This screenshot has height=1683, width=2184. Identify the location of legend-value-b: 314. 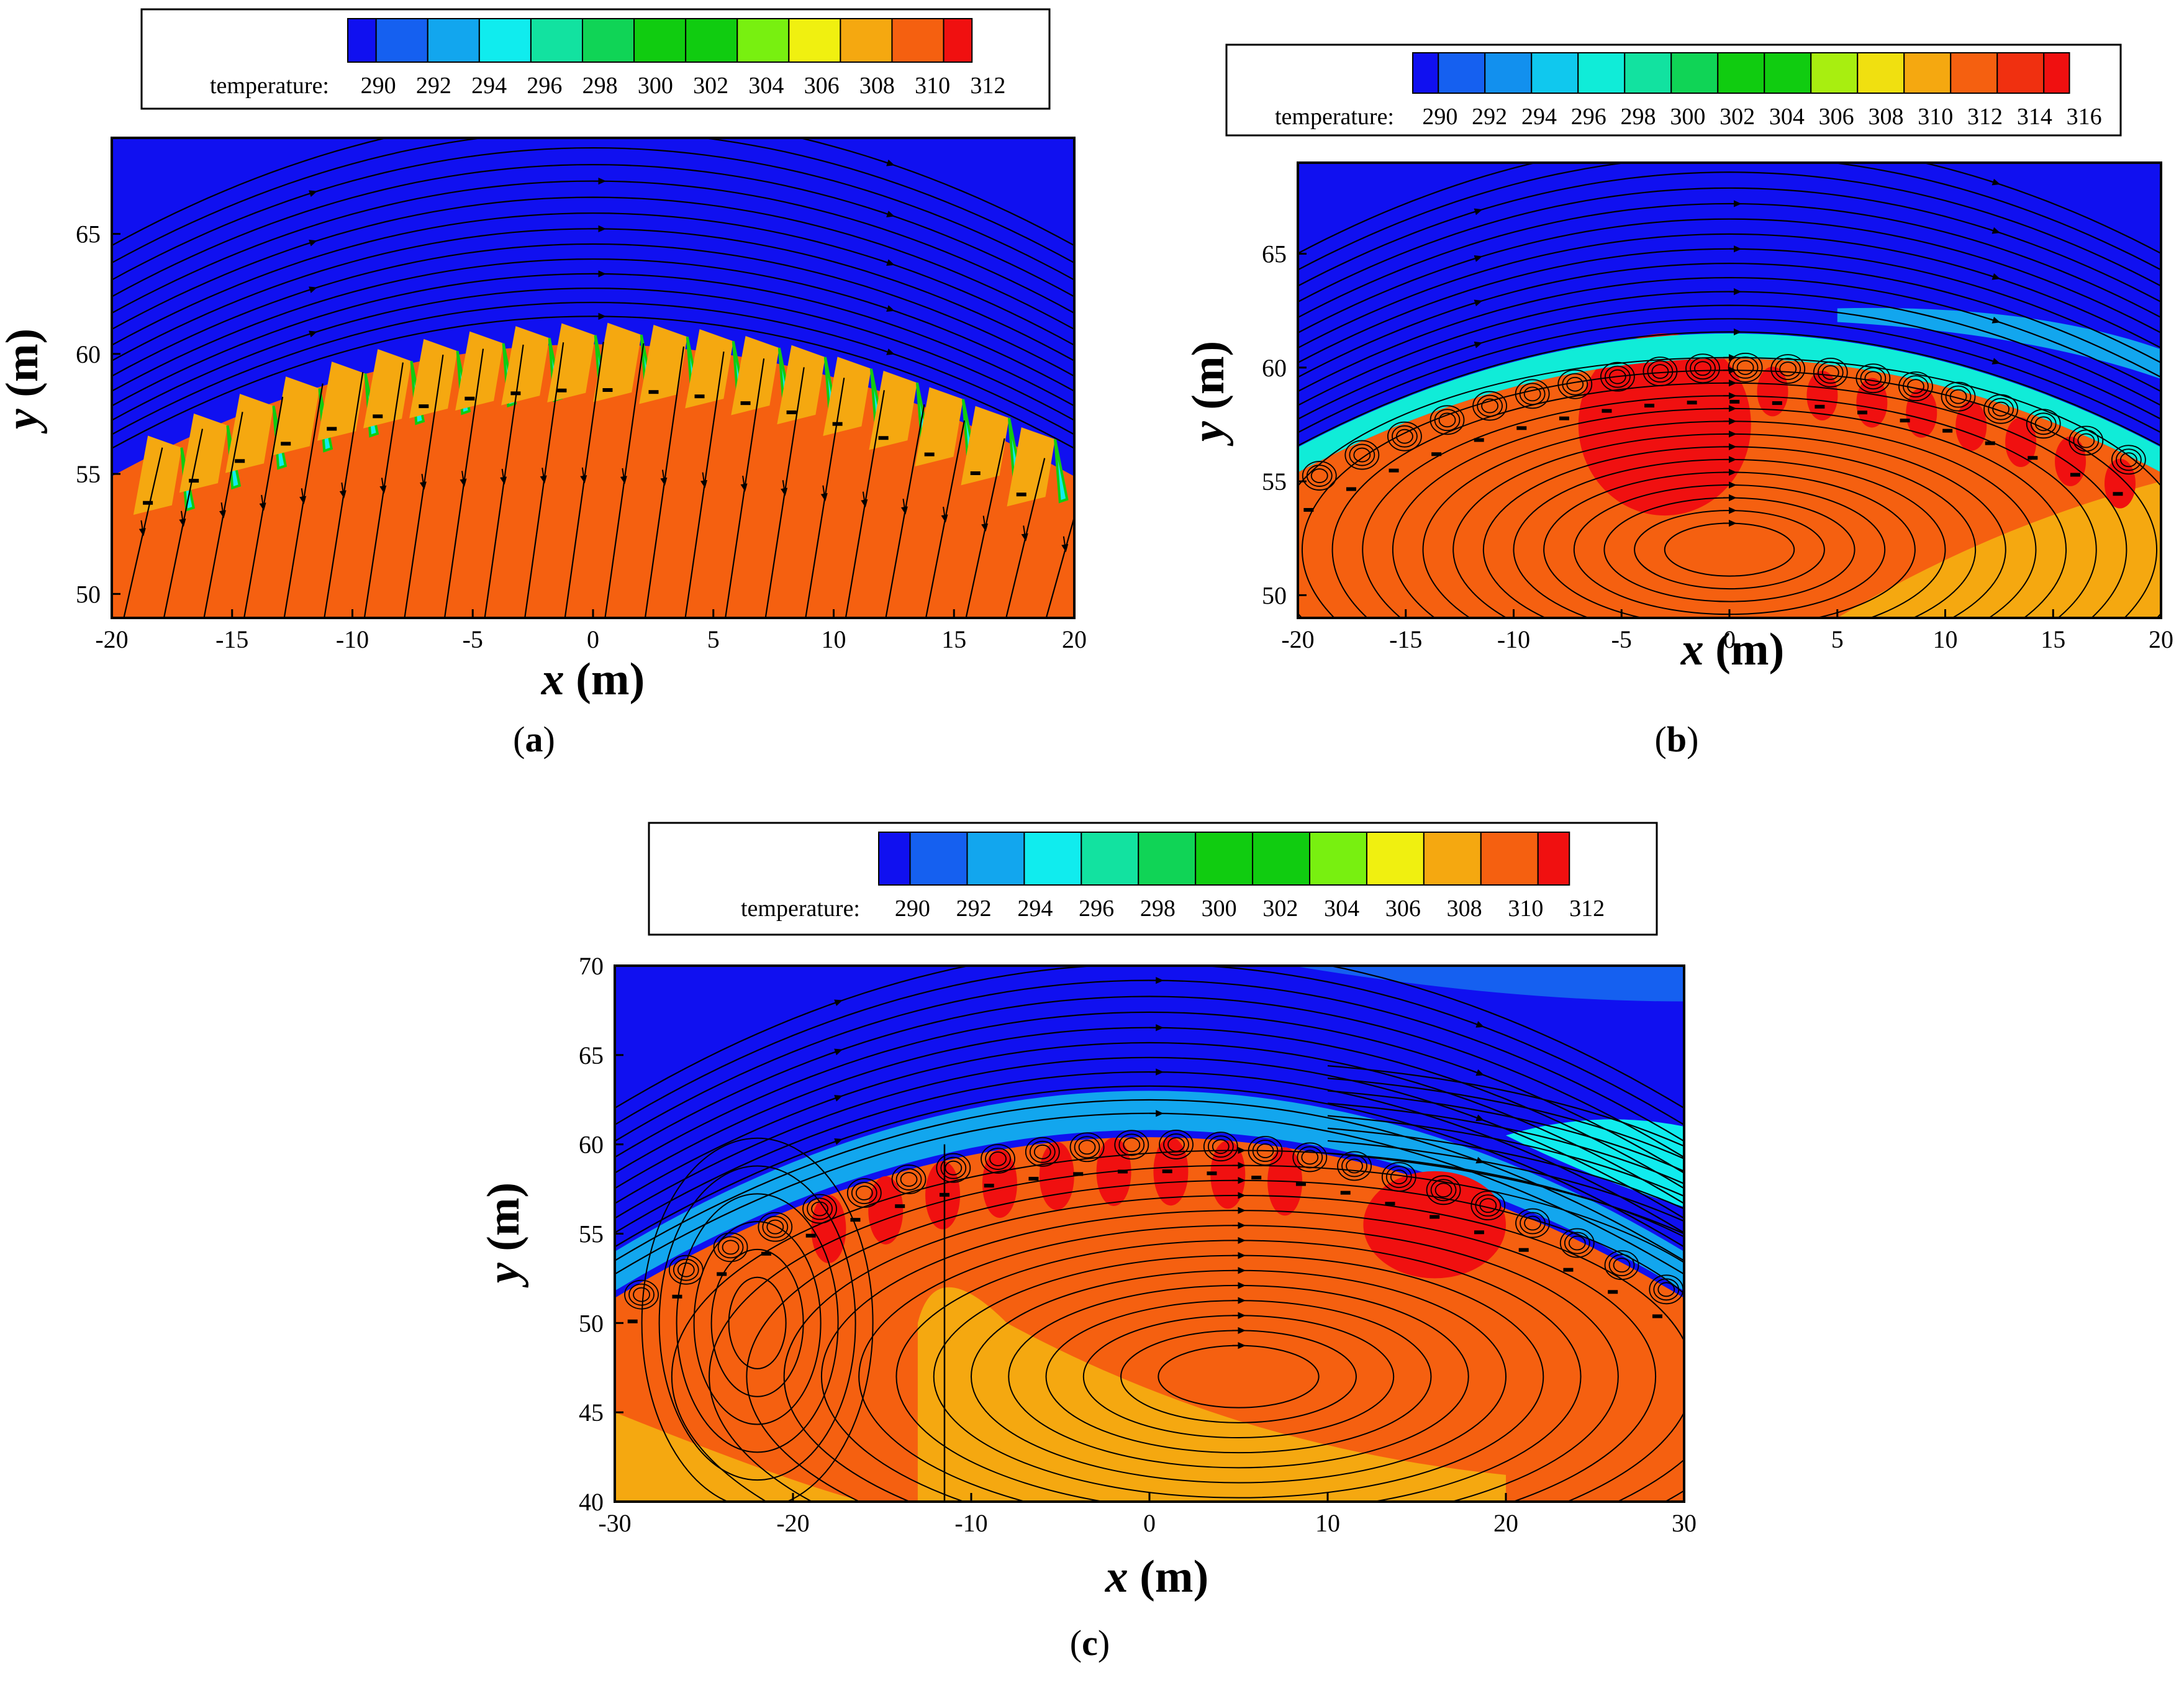
(2034, 117).